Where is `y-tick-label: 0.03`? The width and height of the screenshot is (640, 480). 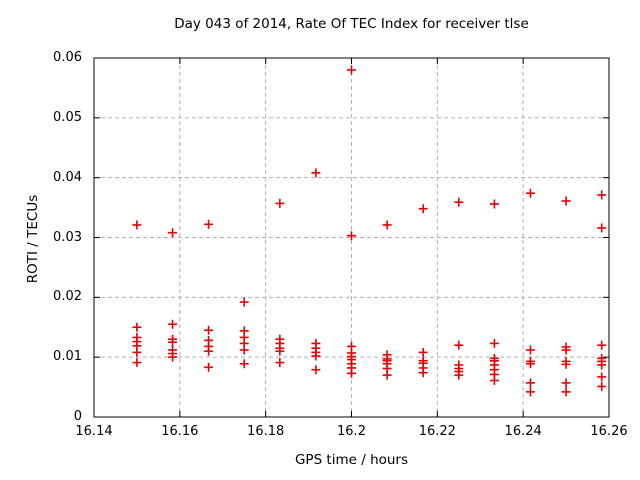 y-tick-label: 0.03 is located at coordinates (67, 237).